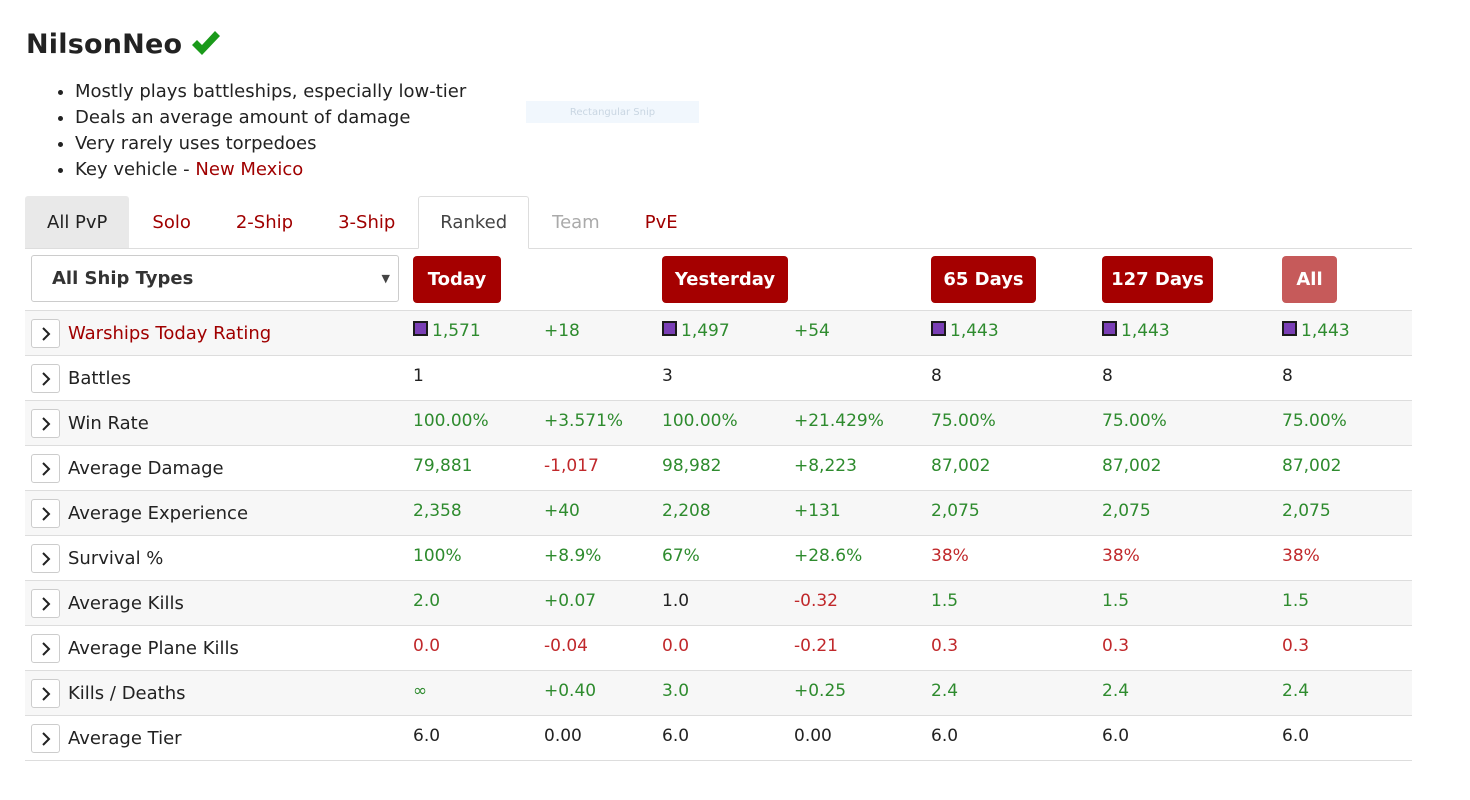 This screenshot has height=800, width=1470. I want to click on stat-cell-today: ∞, so click(420, 691).